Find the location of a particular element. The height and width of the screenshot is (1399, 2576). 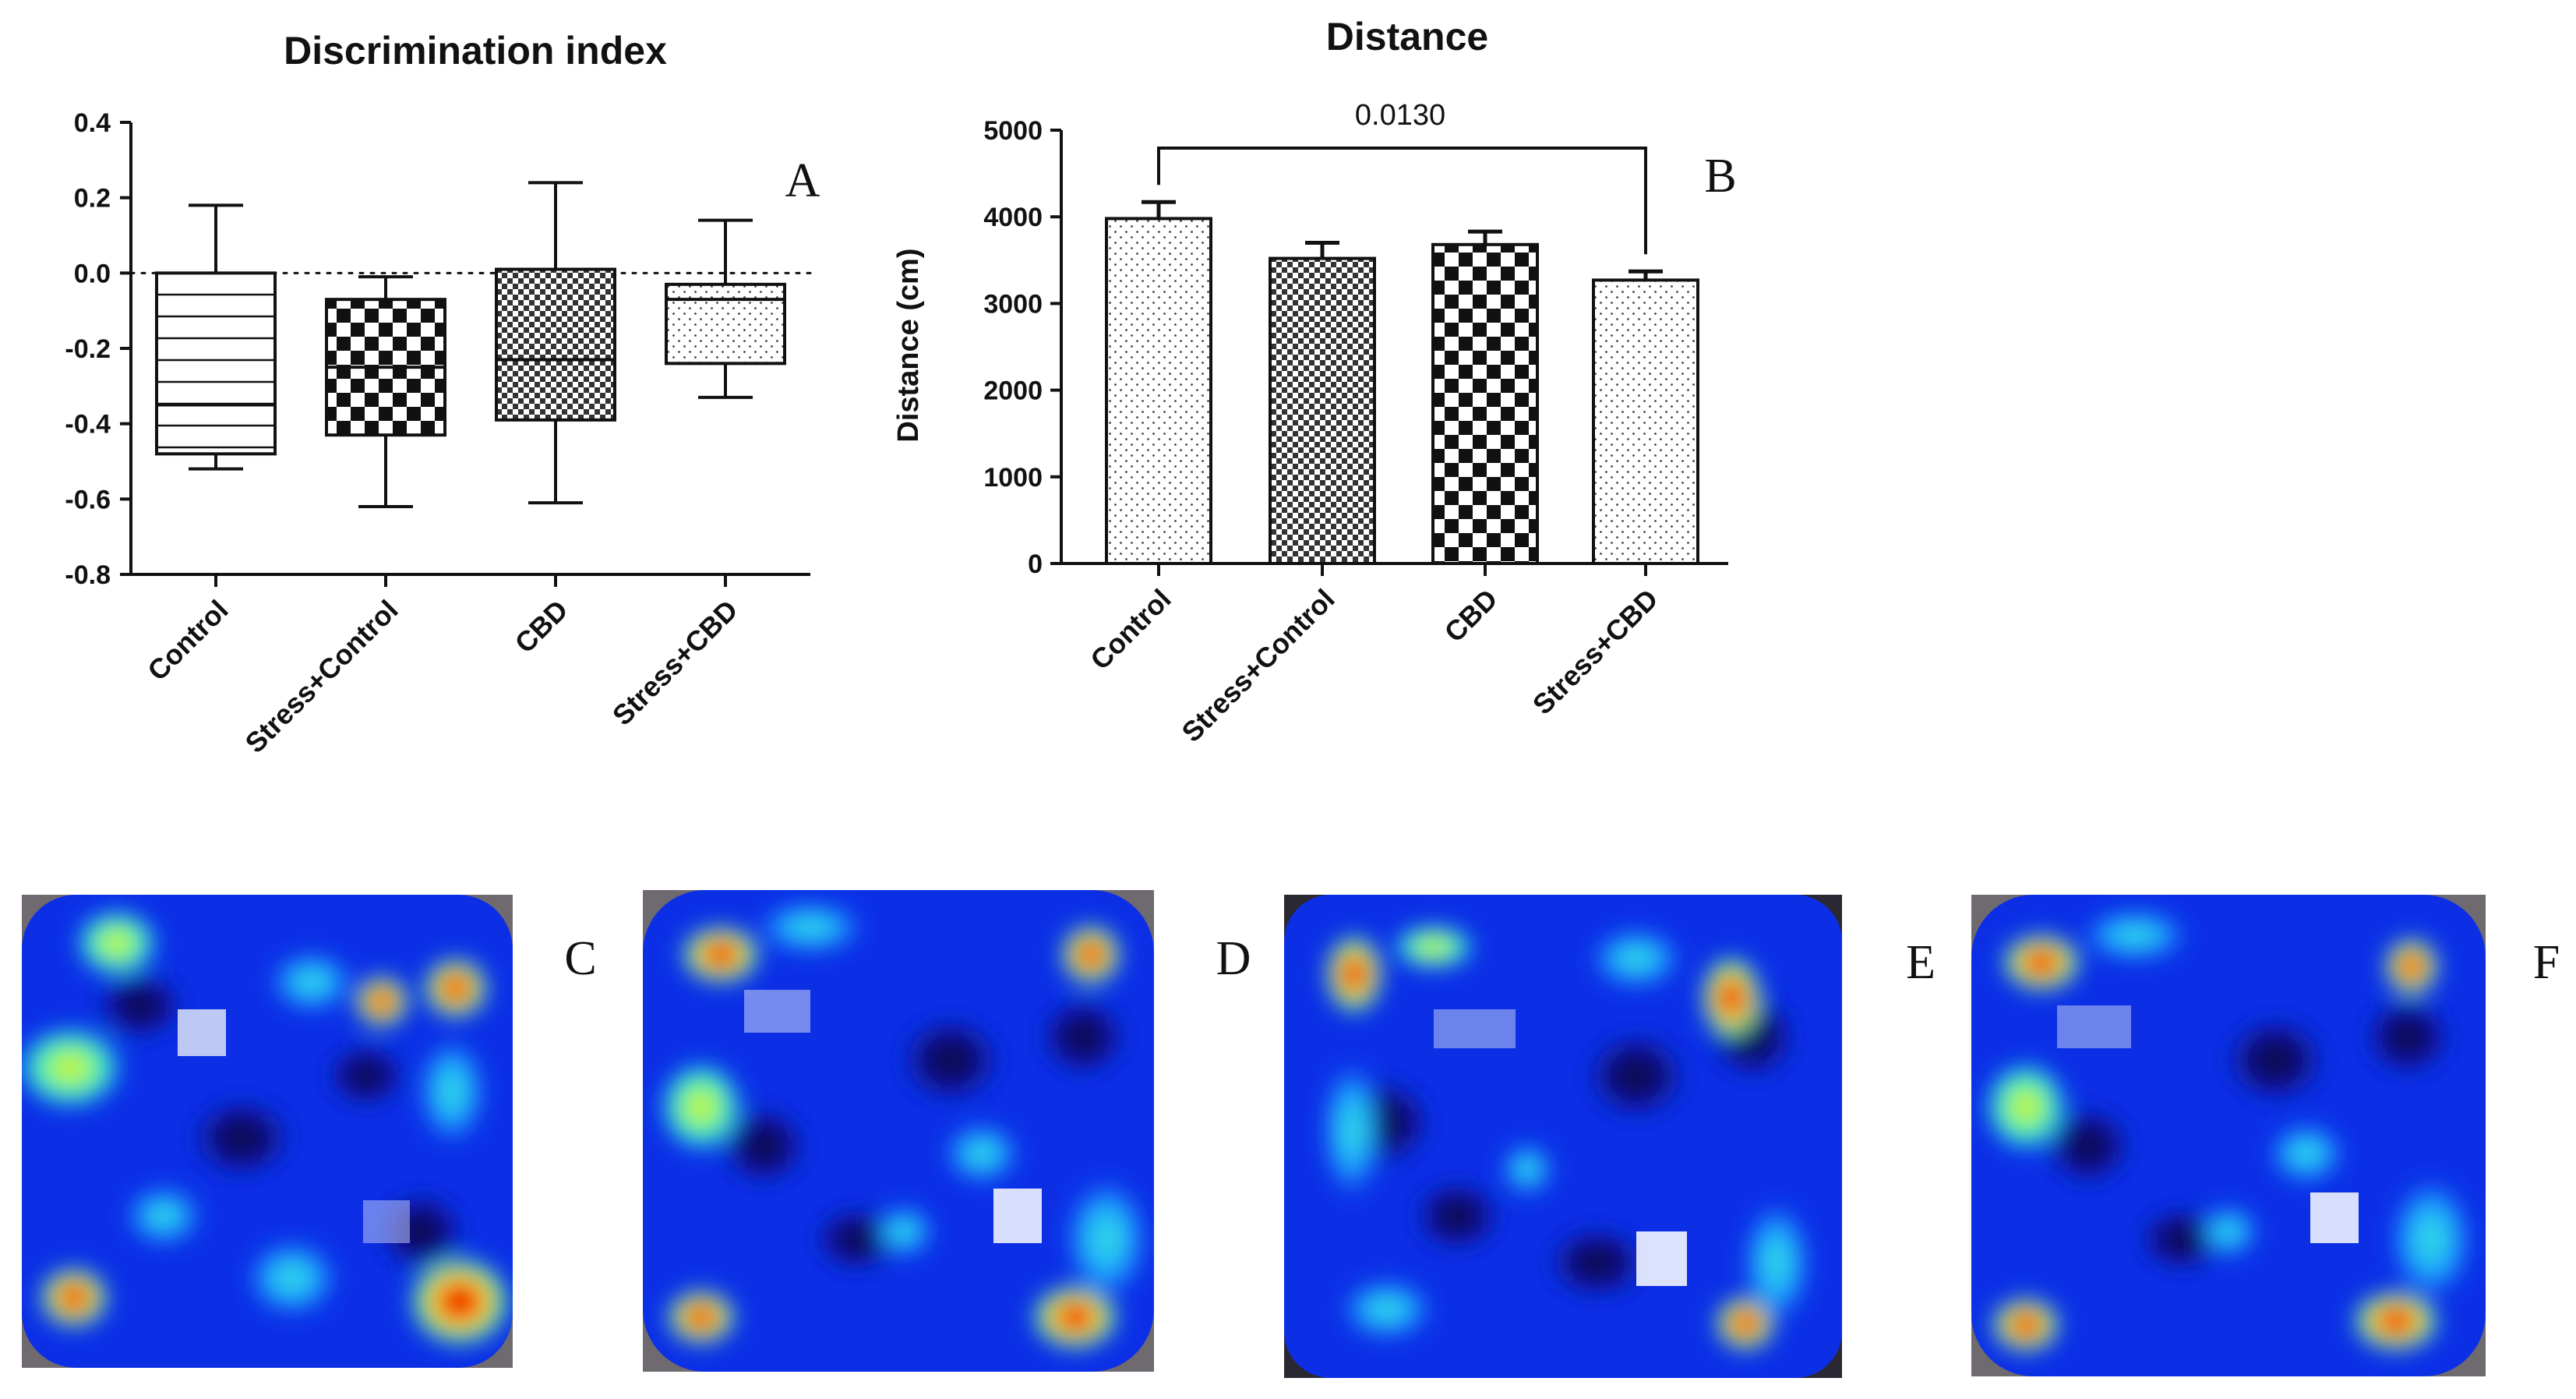

bar-stress-control is located at coordinates (1322, 403).